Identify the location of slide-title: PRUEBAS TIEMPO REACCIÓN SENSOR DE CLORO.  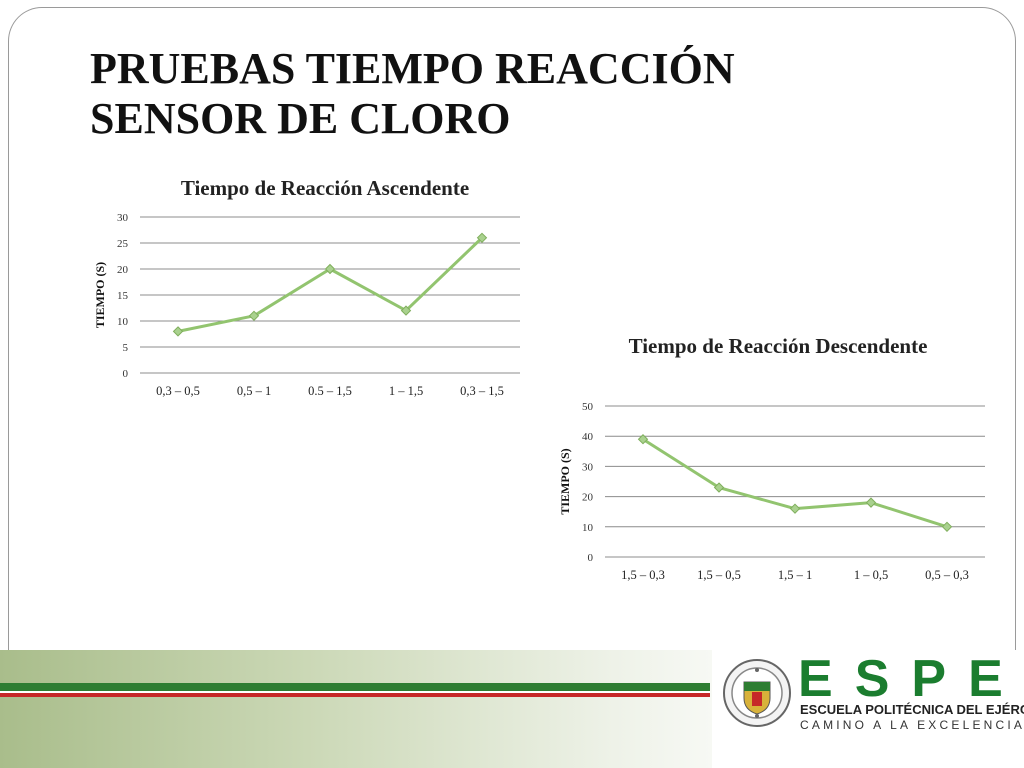
(490, 94).